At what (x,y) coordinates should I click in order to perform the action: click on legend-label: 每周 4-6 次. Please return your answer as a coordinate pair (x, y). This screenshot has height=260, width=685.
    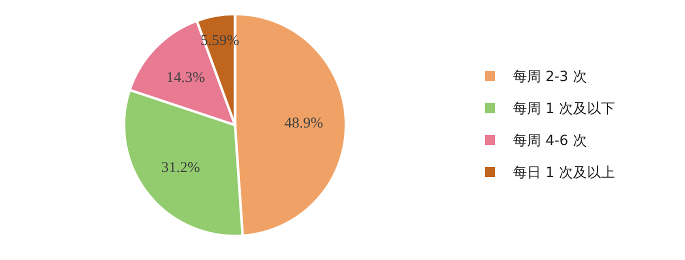
    Looking at the image, I should click on (550, 141).